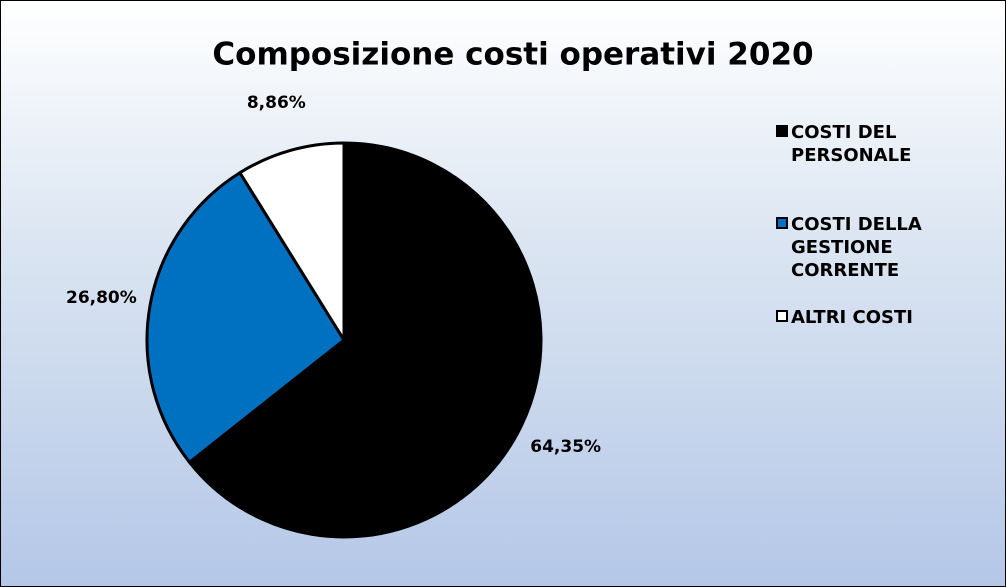 This screenshot has height=587, width=1006. What do you see at coordinates (856, 247) in the screenshot?
I see `legend-label: COSTI DELLA GESTIONE CORRENTE` at bounding box center [856, 247].